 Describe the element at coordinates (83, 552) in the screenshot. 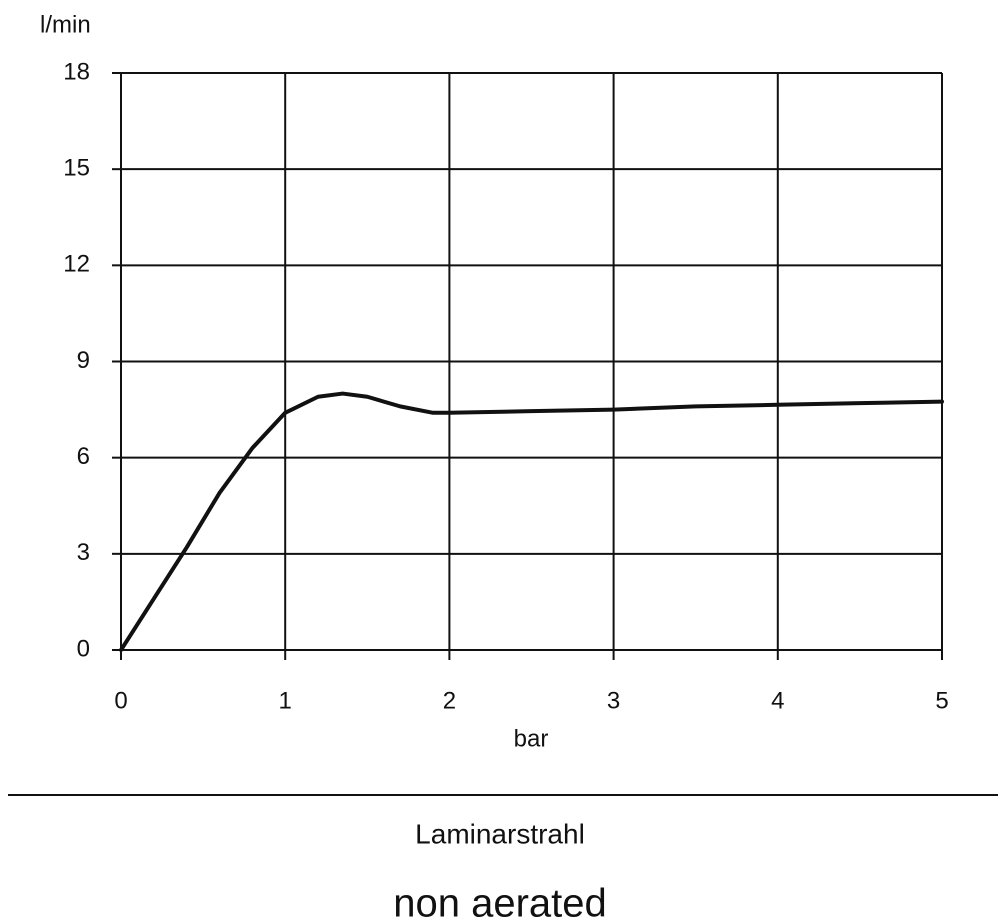

I see `y-tick-label: 3` at that location.